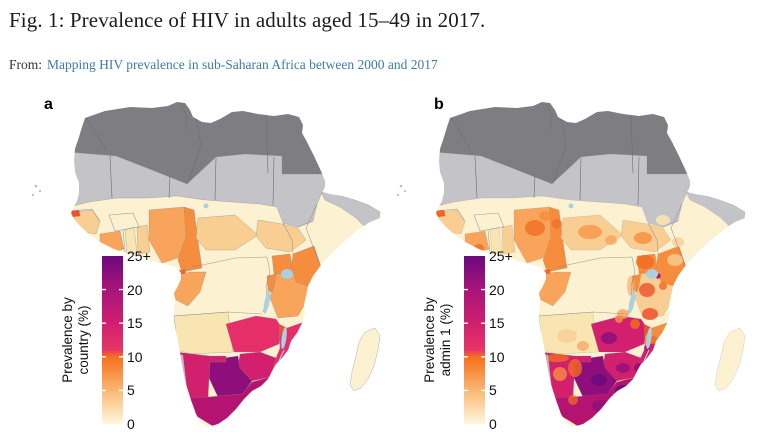  I want to click on legend-title-line2: country (%), so click(83, 340).